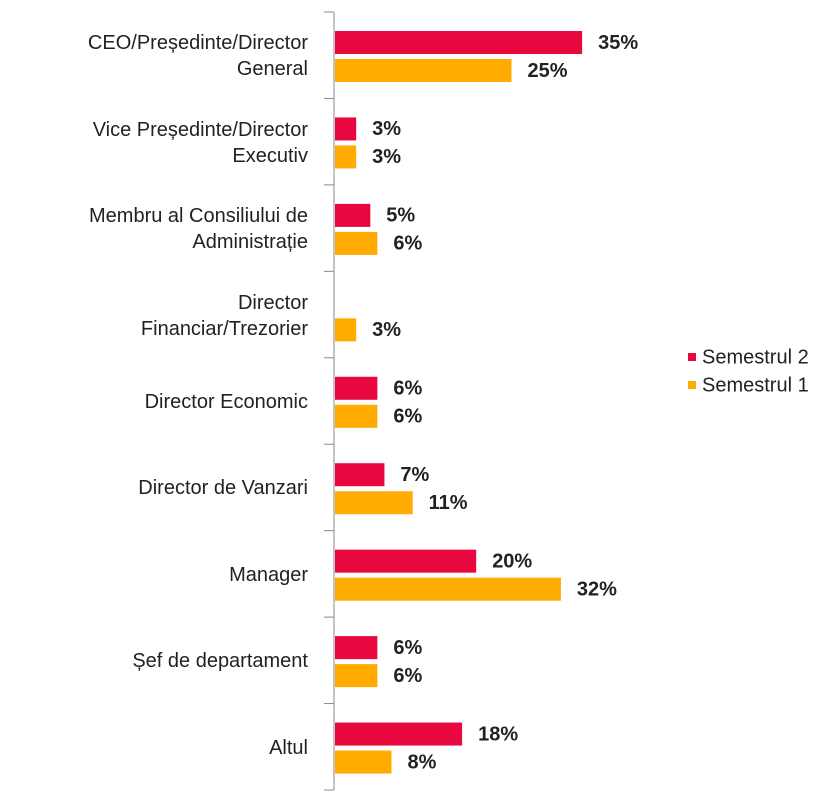 The height and width of the screenshot is (797, 824). What do you see at coordinates (220, 661) in the screenshot?
I see `category-label: Șef de departament` at bounding box center [220, 661].